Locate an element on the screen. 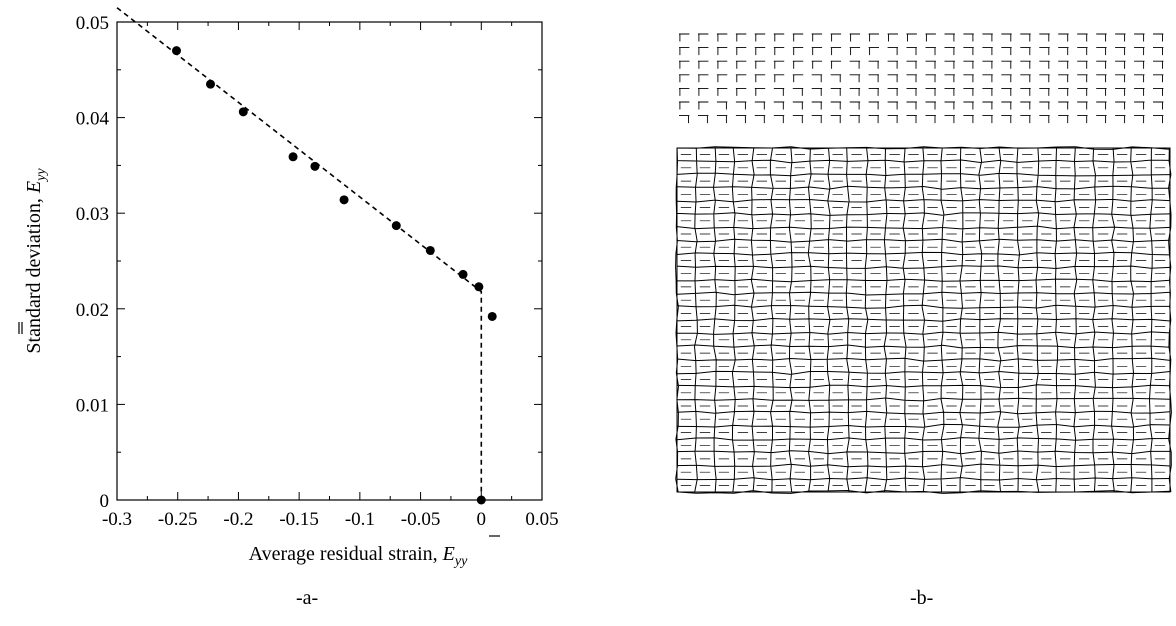  x-tick-label: -0.3 is located at coordinates (117, 519).